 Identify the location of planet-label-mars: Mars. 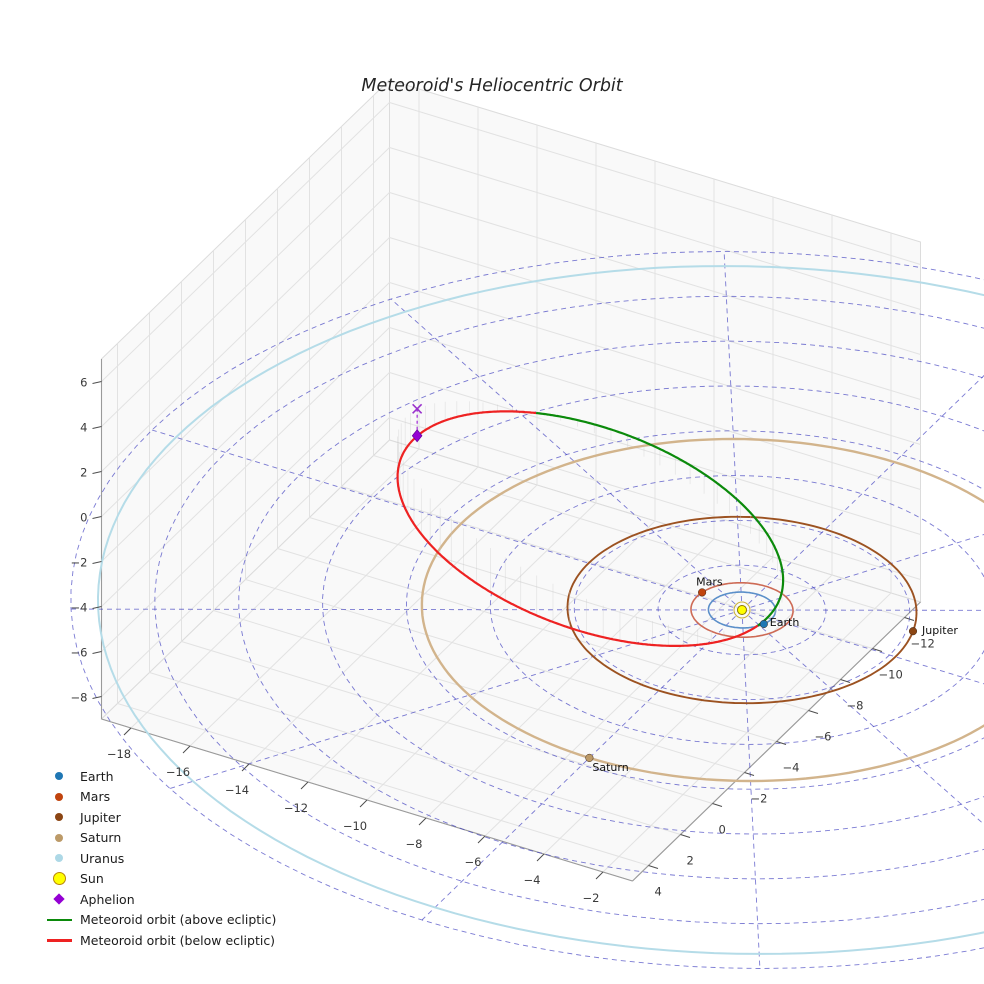
(709, 581).